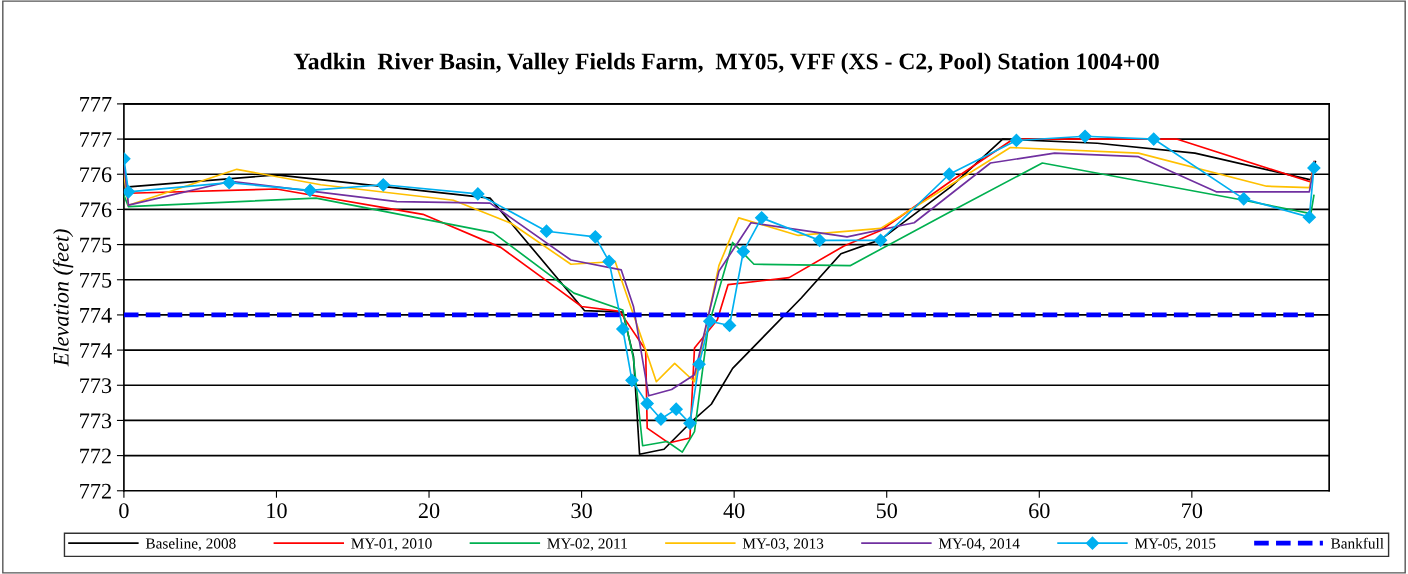  I want to click on legend-label: Baseline, 2008, so click(190, 544).